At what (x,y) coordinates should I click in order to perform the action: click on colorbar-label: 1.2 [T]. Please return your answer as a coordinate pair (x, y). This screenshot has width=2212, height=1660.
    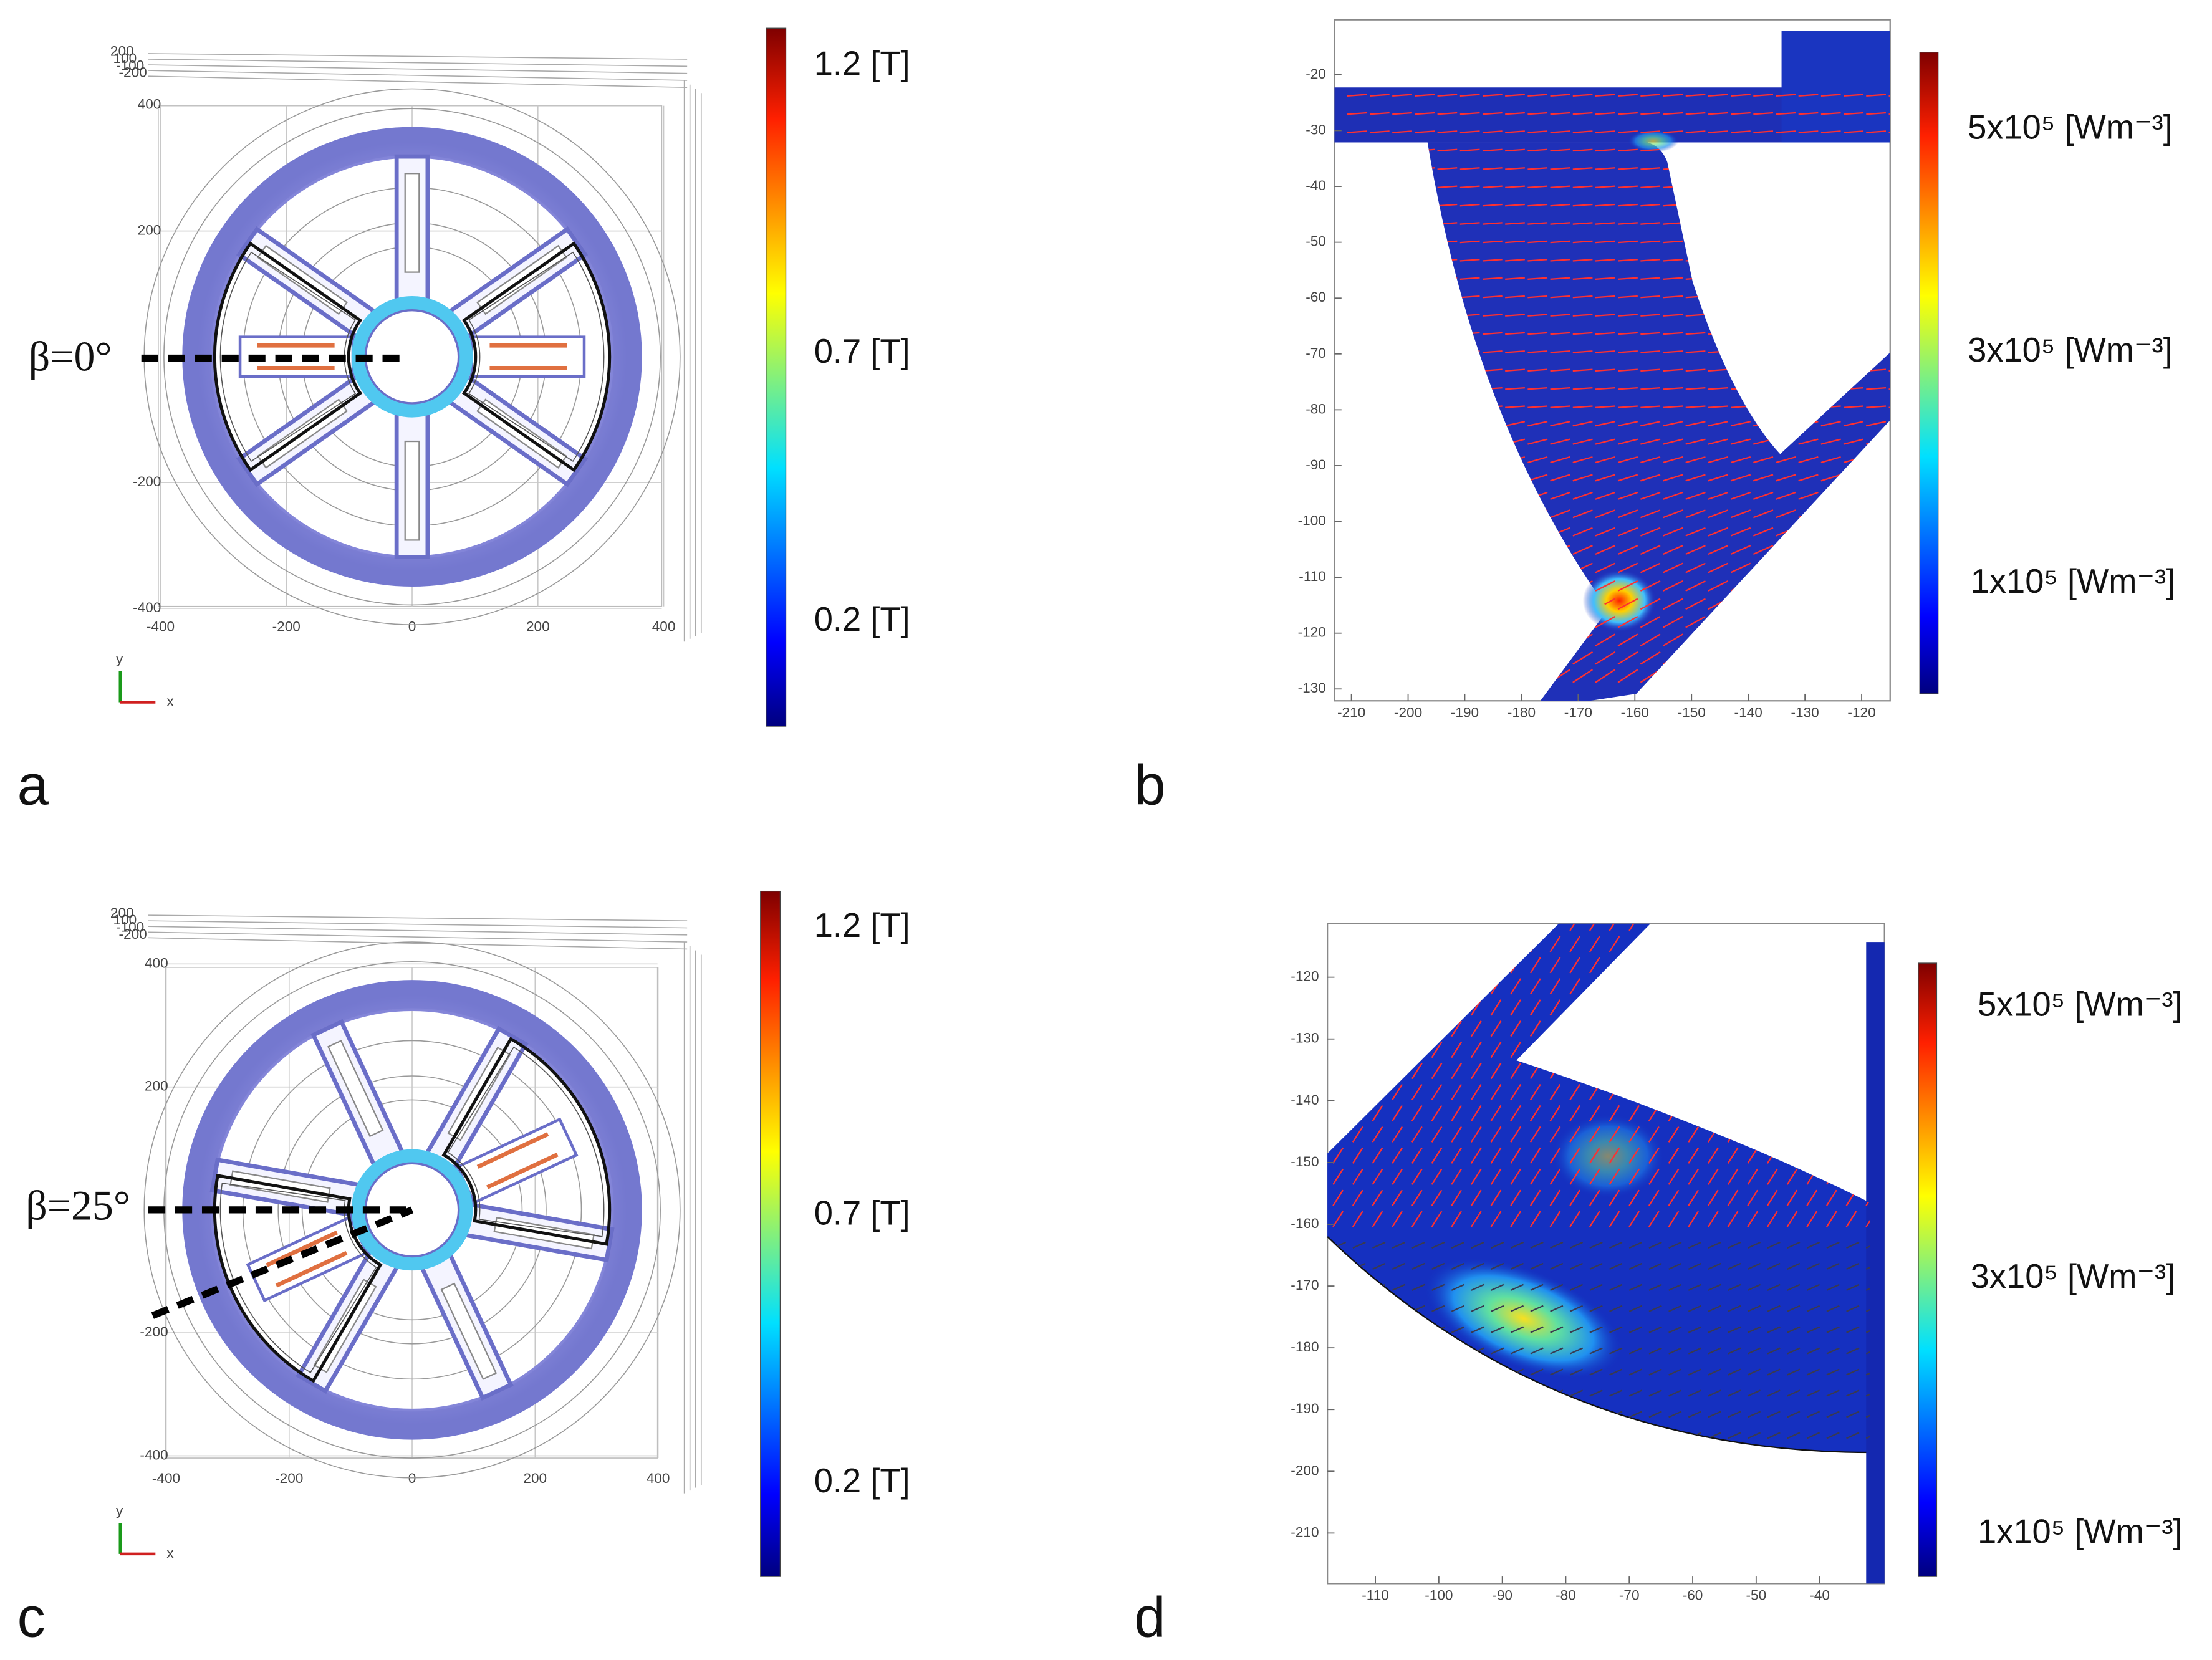
    Looking at the image, I should click on (862, 925).